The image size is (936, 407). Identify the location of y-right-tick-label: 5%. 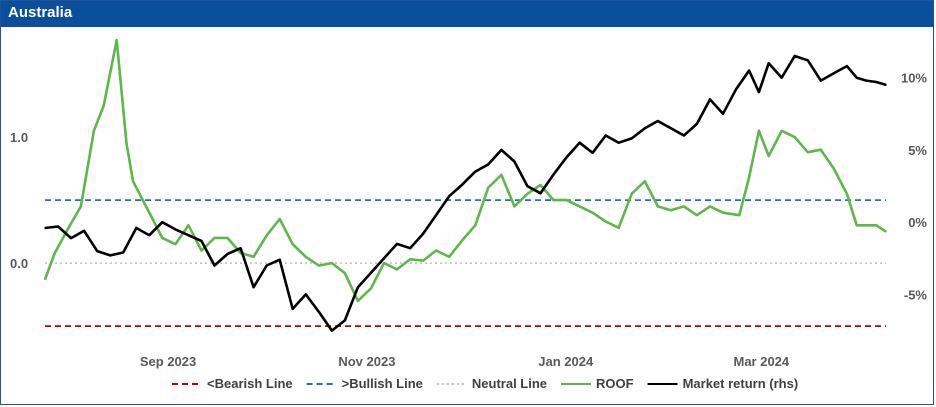
(917, 150).